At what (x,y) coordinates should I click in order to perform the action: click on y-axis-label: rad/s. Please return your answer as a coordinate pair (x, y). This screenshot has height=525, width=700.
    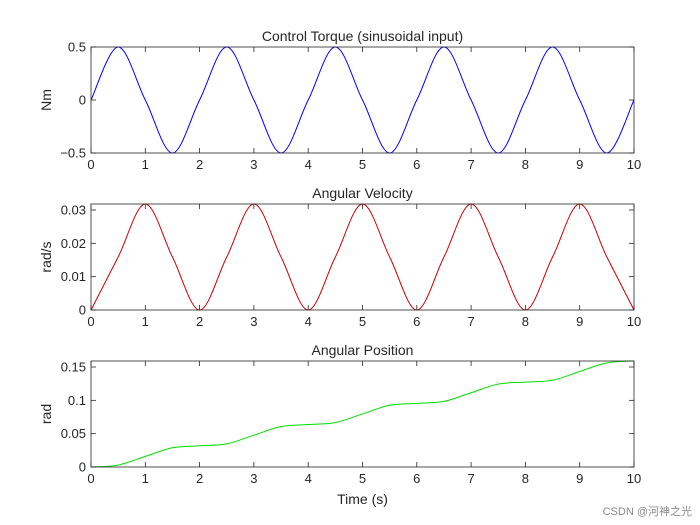
    Looking at the image, I should click on (46, 256).